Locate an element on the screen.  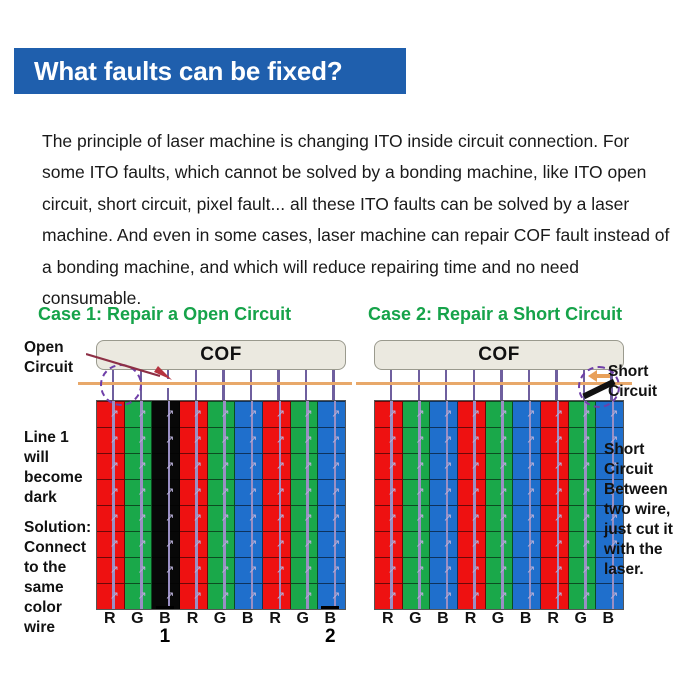
rgb-legend-cell-9: B is located at coordinates (608, 618).